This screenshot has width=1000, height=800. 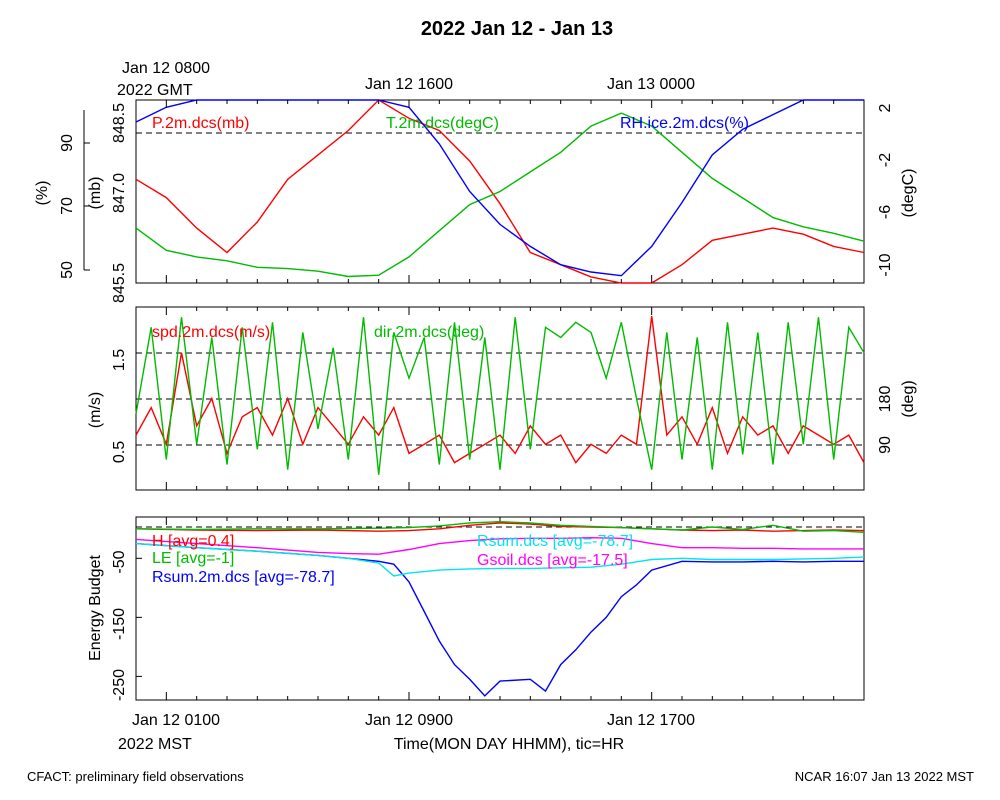 I want to click on energy-tick-label-m150: -150, so click(x=119, y=624).